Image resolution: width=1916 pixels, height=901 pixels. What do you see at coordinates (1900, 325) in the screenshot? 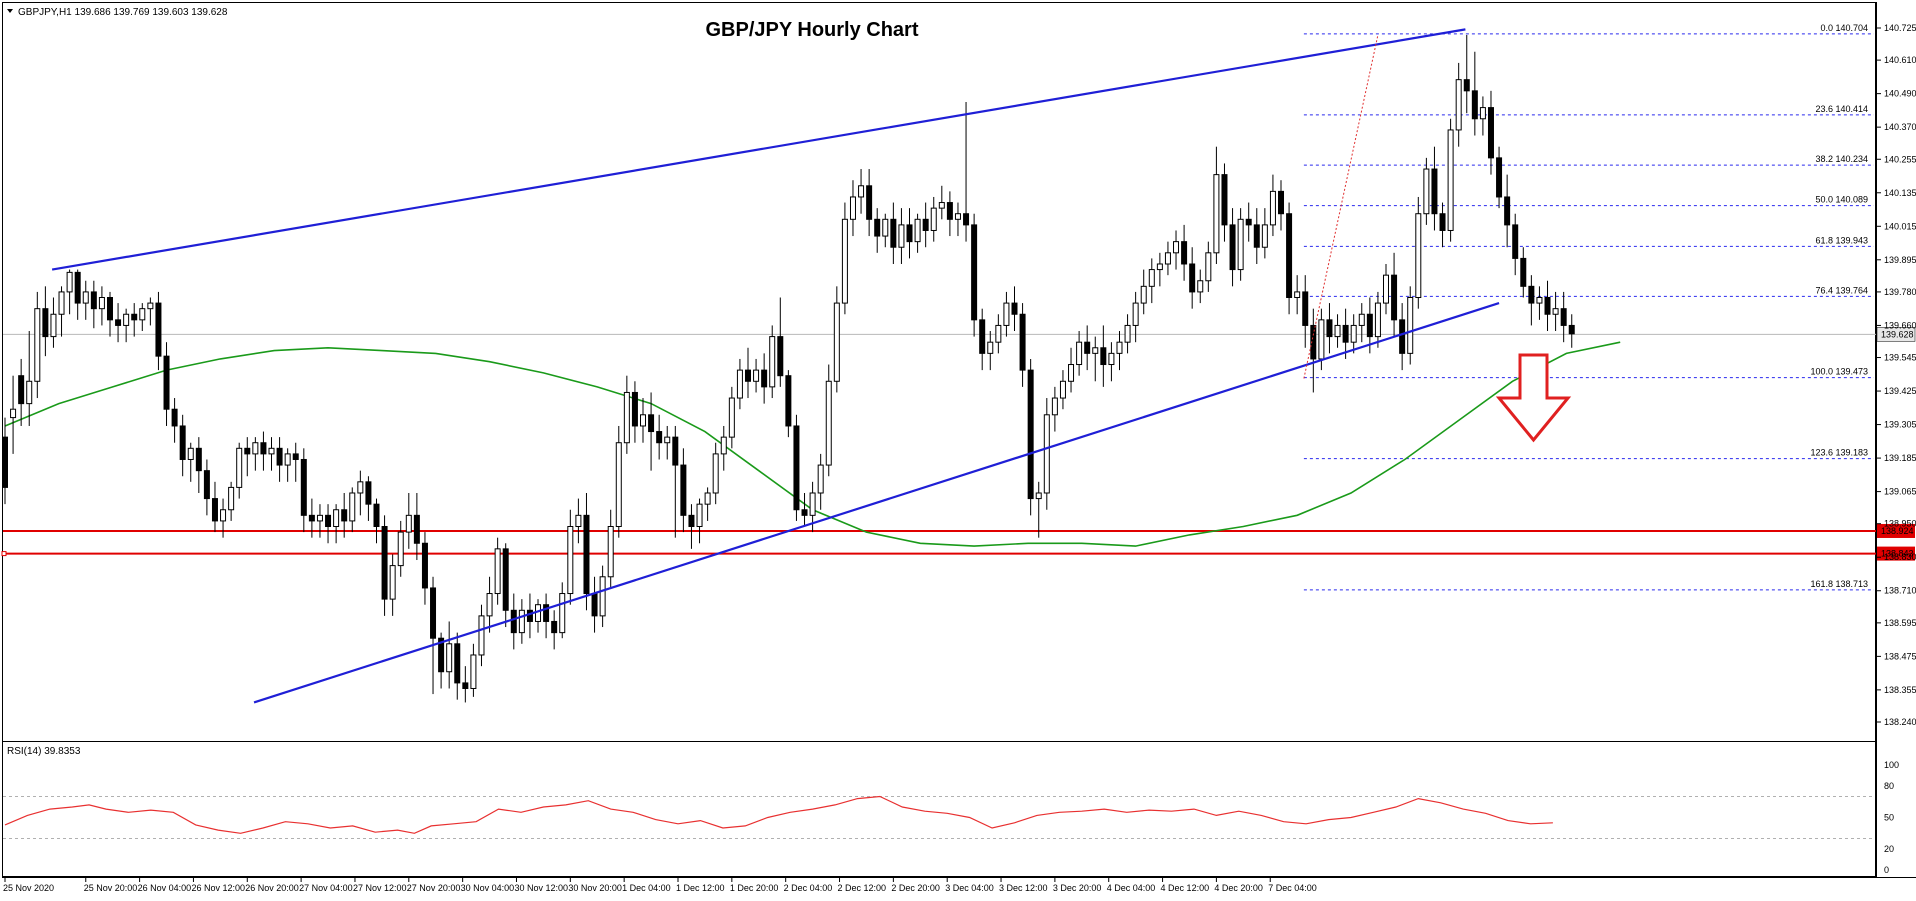
I see `price-tick-label: 139.660` at bounding box center [1900, 325].